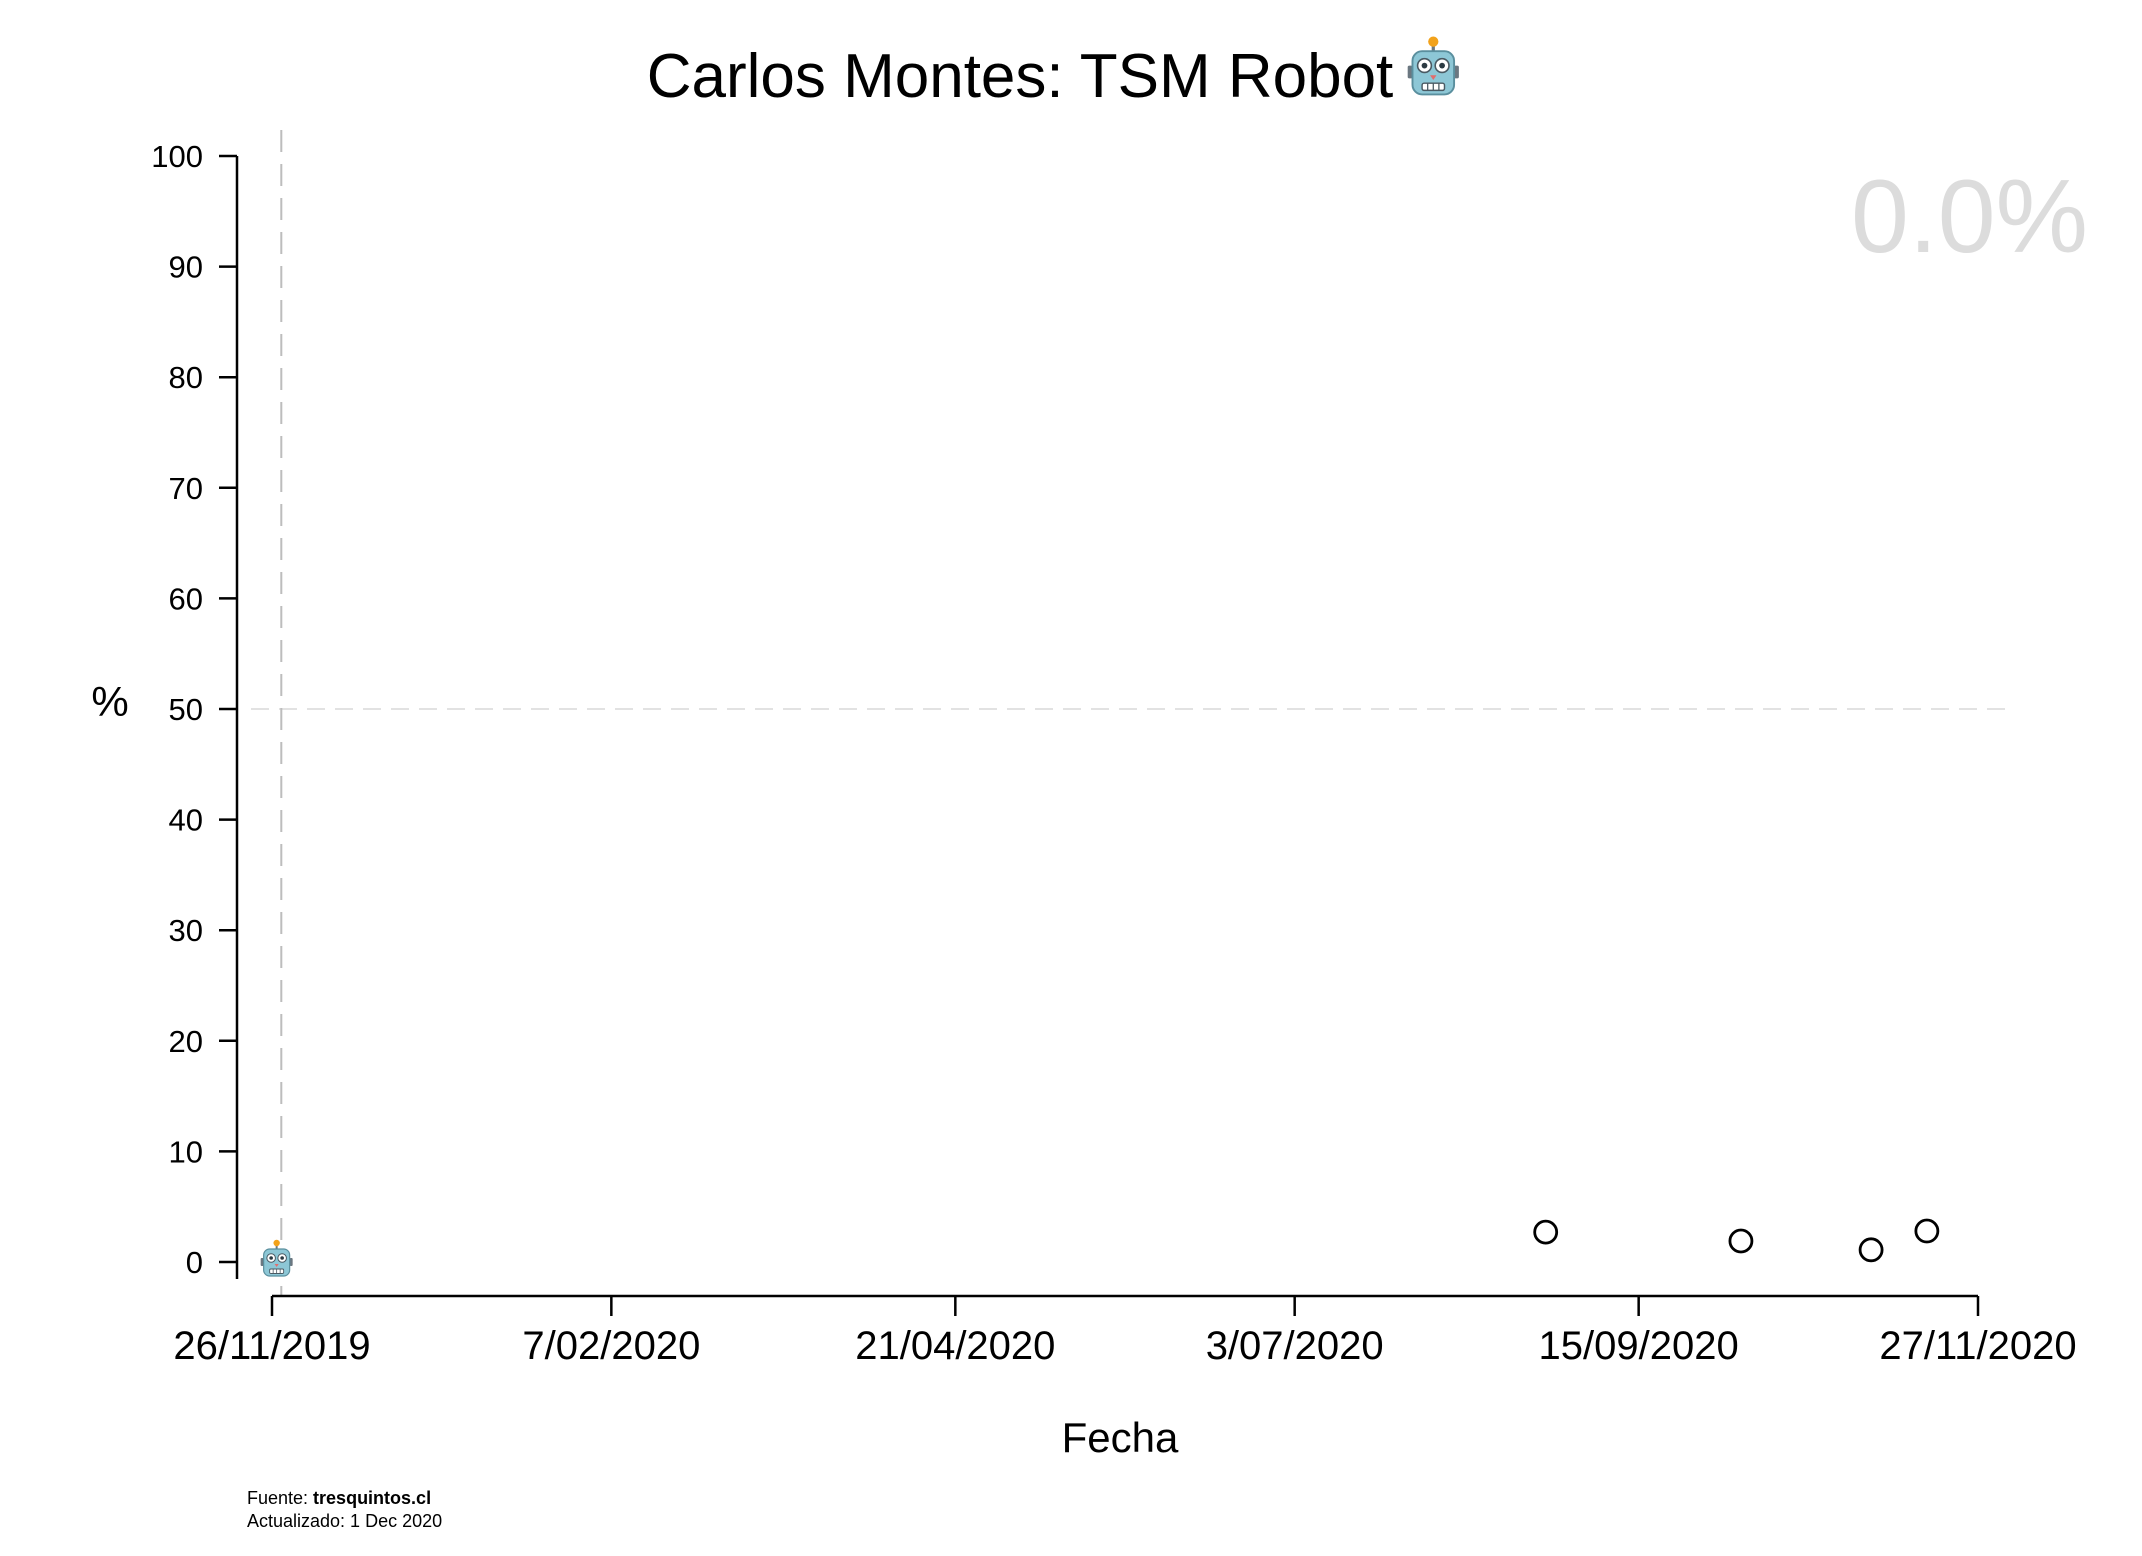 This screenshot has width=2142, height=1556. I want to click on chart-title-group: Carlos Montes: TSM Robot, so click(1053, 73).